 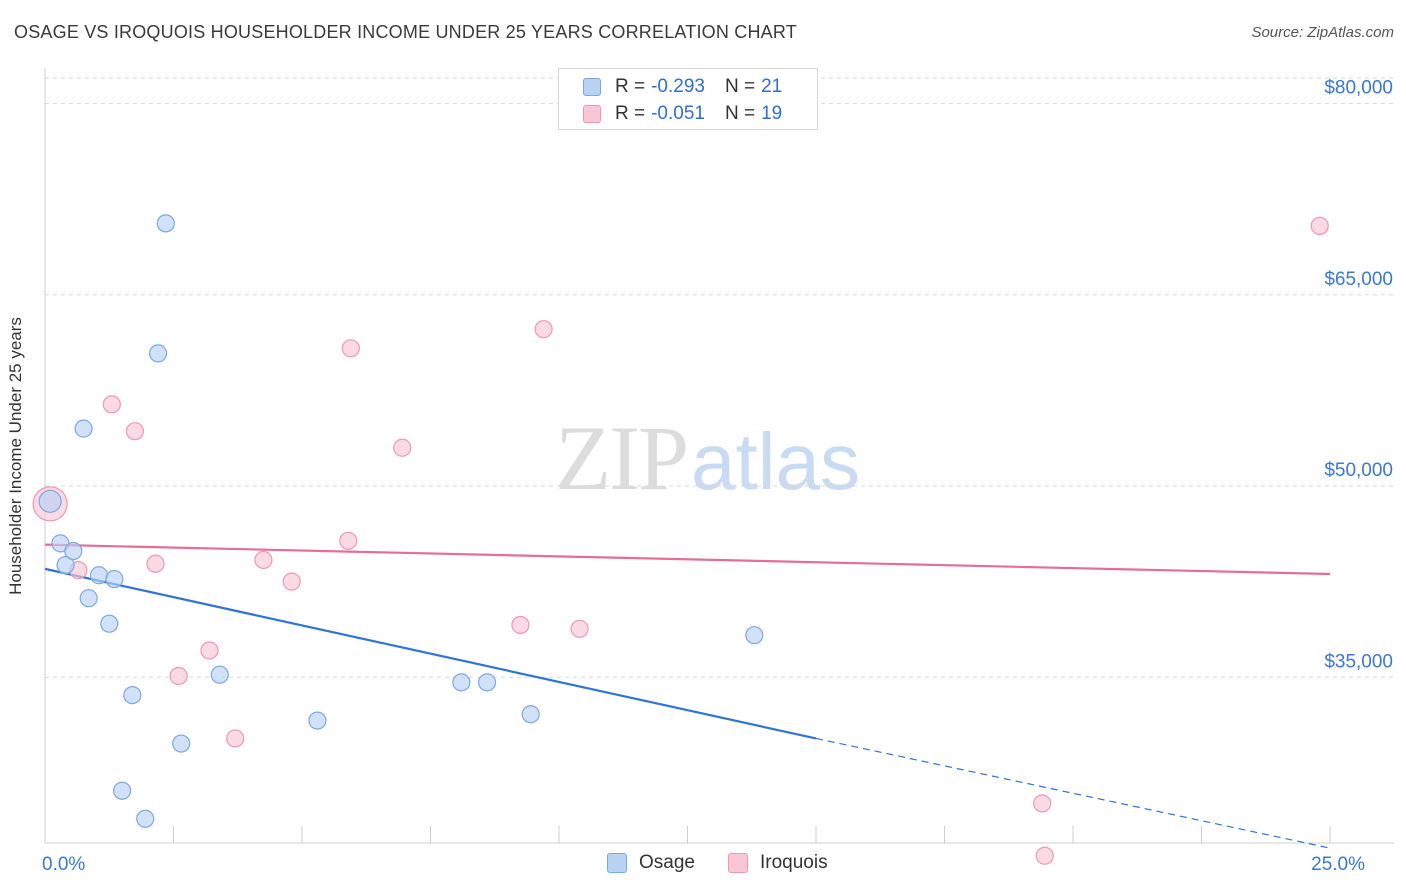 What do you see at coordinates (687, 559) in the screenshot?
I see `iroquois-trend-line` at bounding box center [687, 559].